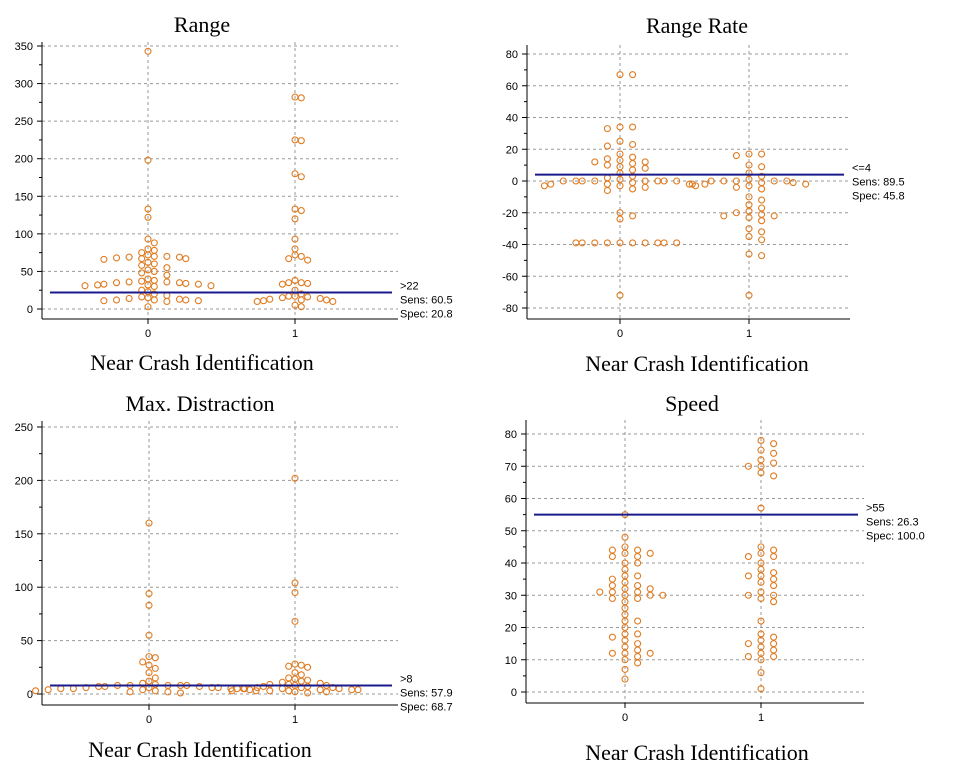 The width and height of the screenshot is (964, 782). What do you see at coordinates (895, 537) in the screenshot?
I see `specificity-label: Spec: 100.0` at bounding box center [895, 537].